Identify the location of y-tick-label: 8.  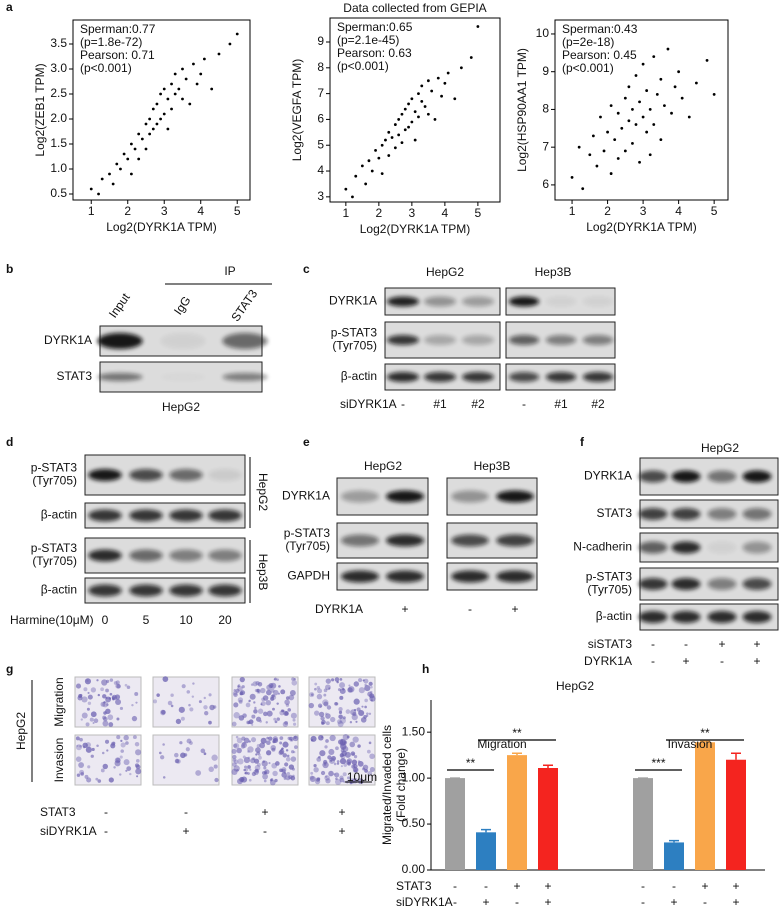
(320, 67).